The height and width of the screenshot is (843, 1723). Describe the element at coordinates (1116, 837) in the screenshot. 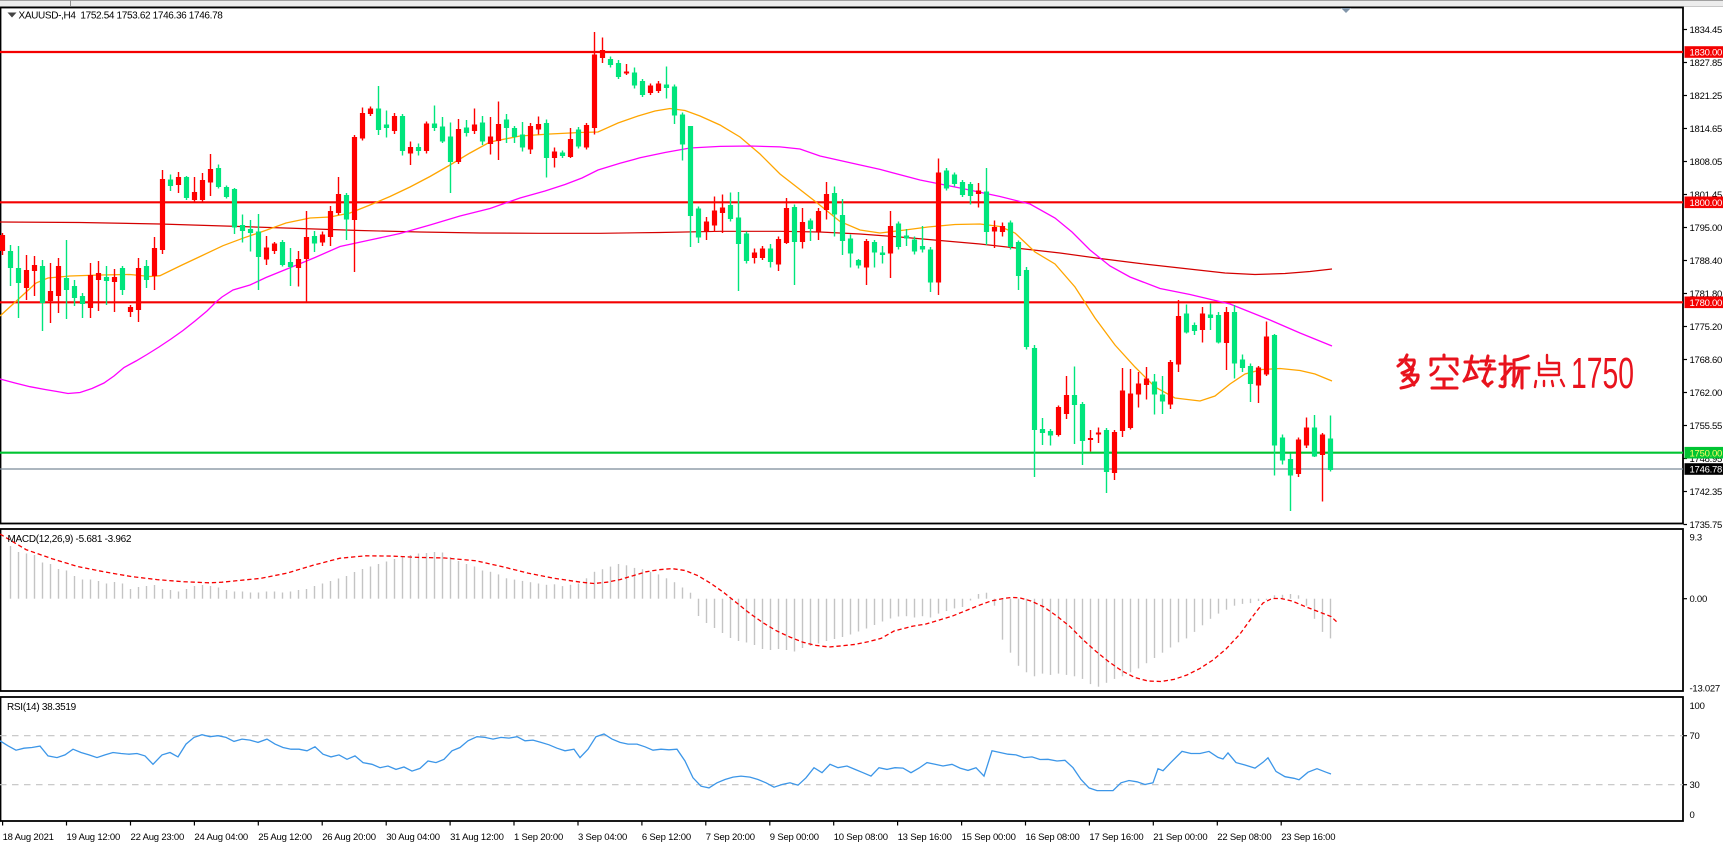

I see `svg-text: 17 Sep 16:00` at that location.